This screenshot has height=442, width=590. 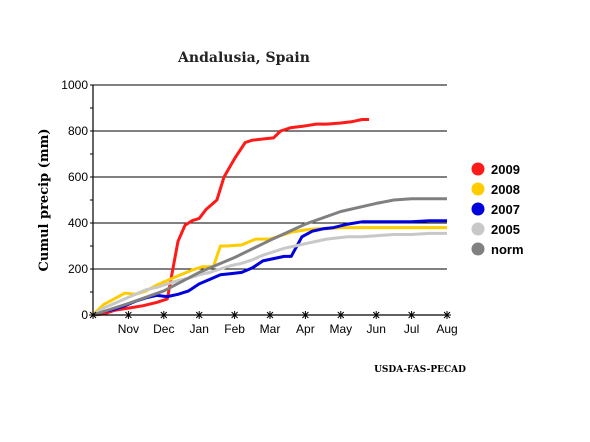 I want to click on x-tick-1: Dec, so click(x=163, y=329).